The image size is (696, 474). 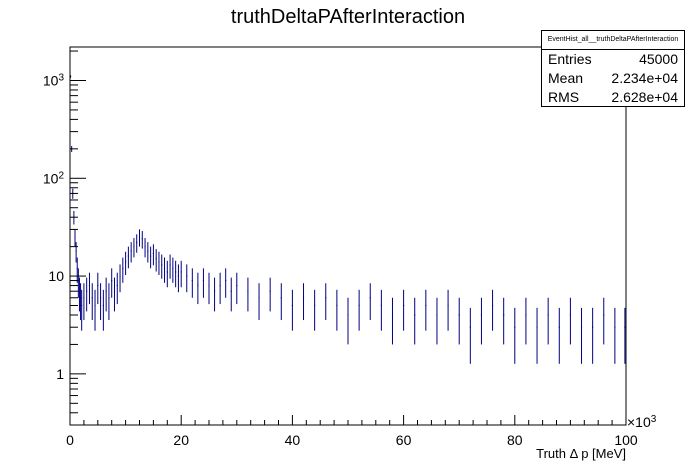 I want to click on y-tick-label: 10, so click(x=56, y=276).